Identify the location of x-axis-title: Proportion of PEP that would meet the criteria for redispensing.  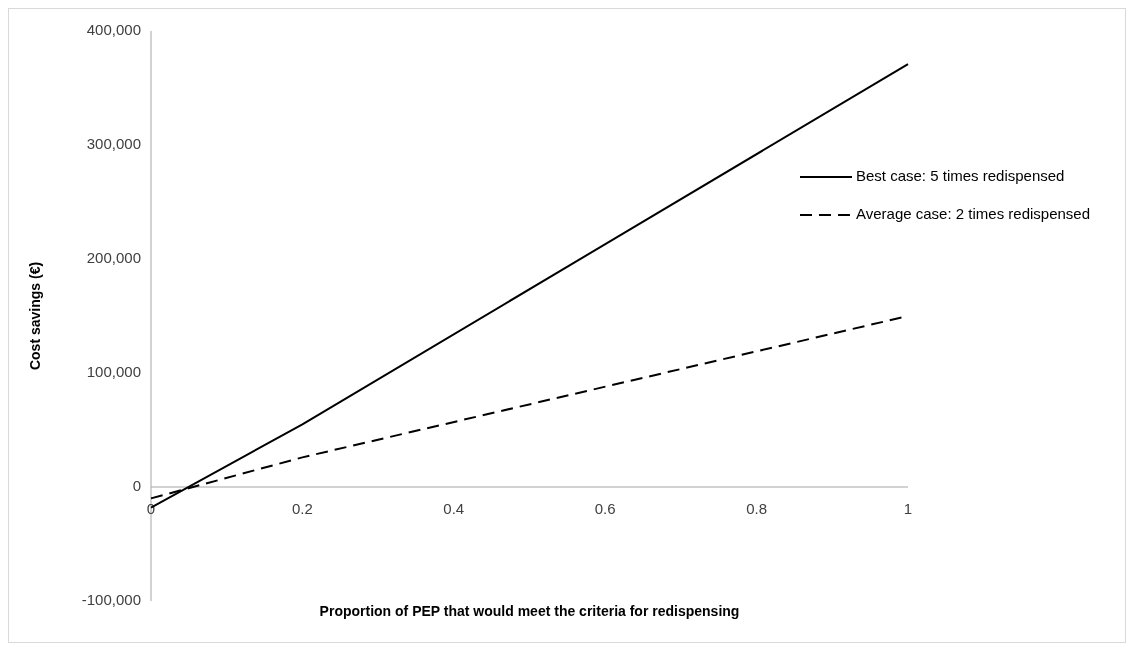
(529, 610).